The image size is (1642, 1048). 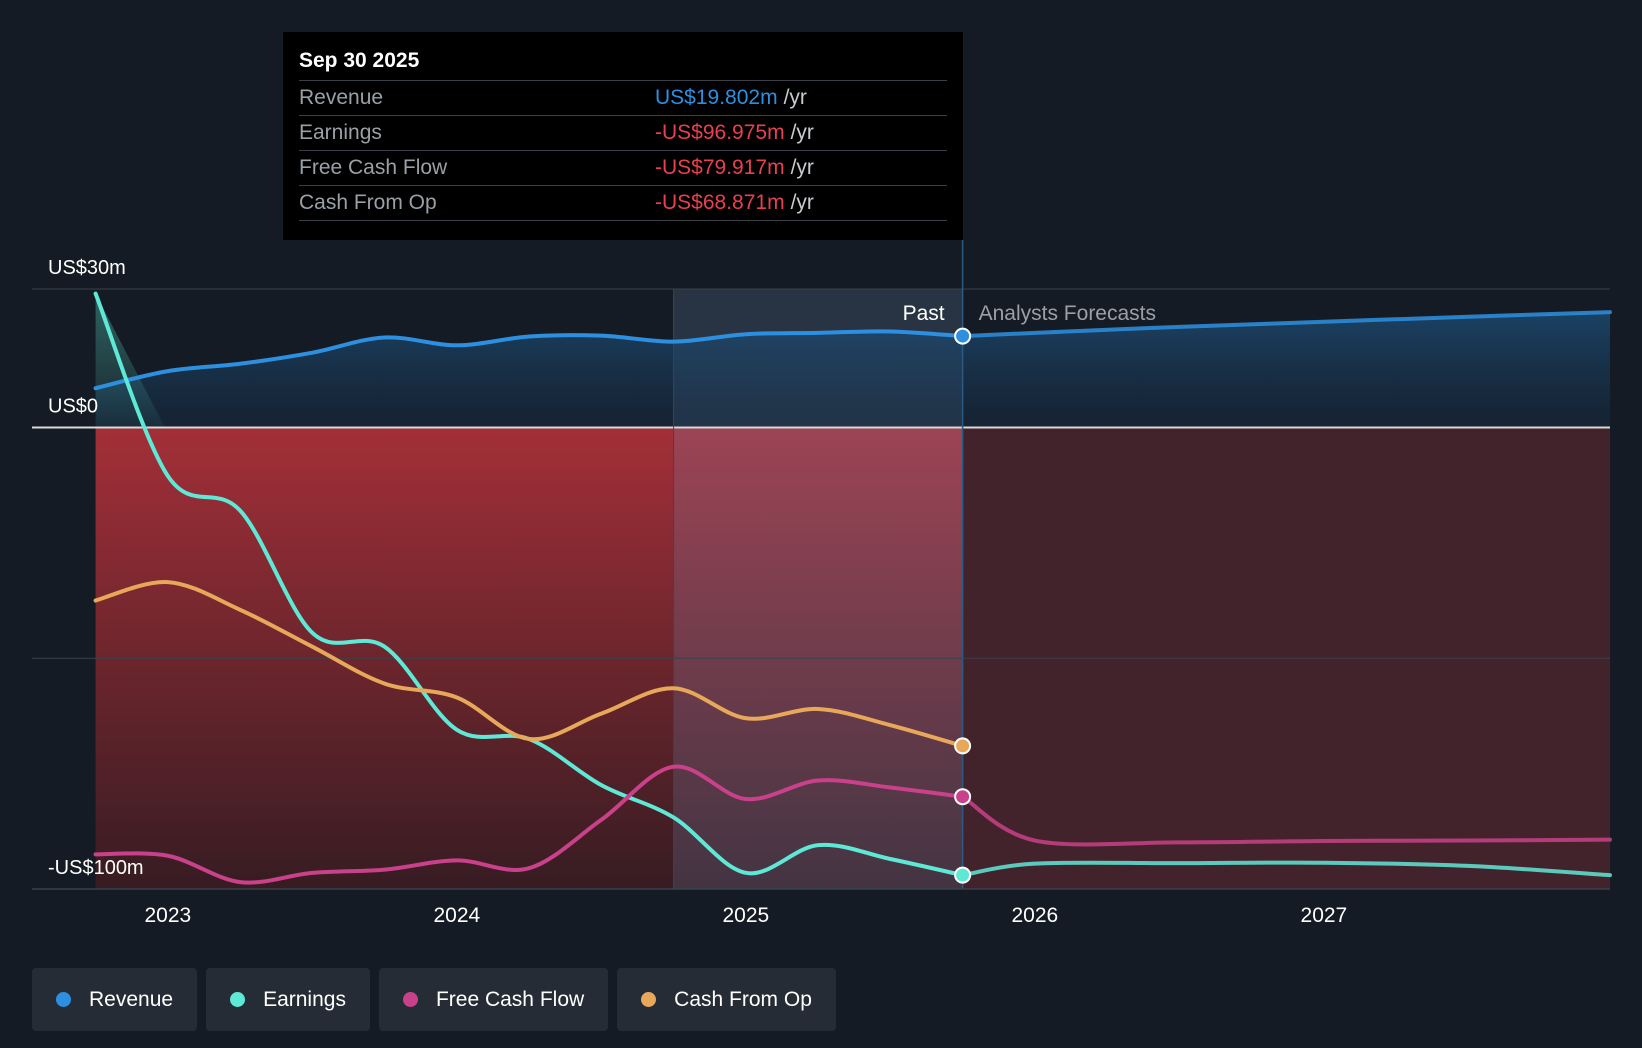 I want to click on earnings-marker, so click(x=963, y=875).